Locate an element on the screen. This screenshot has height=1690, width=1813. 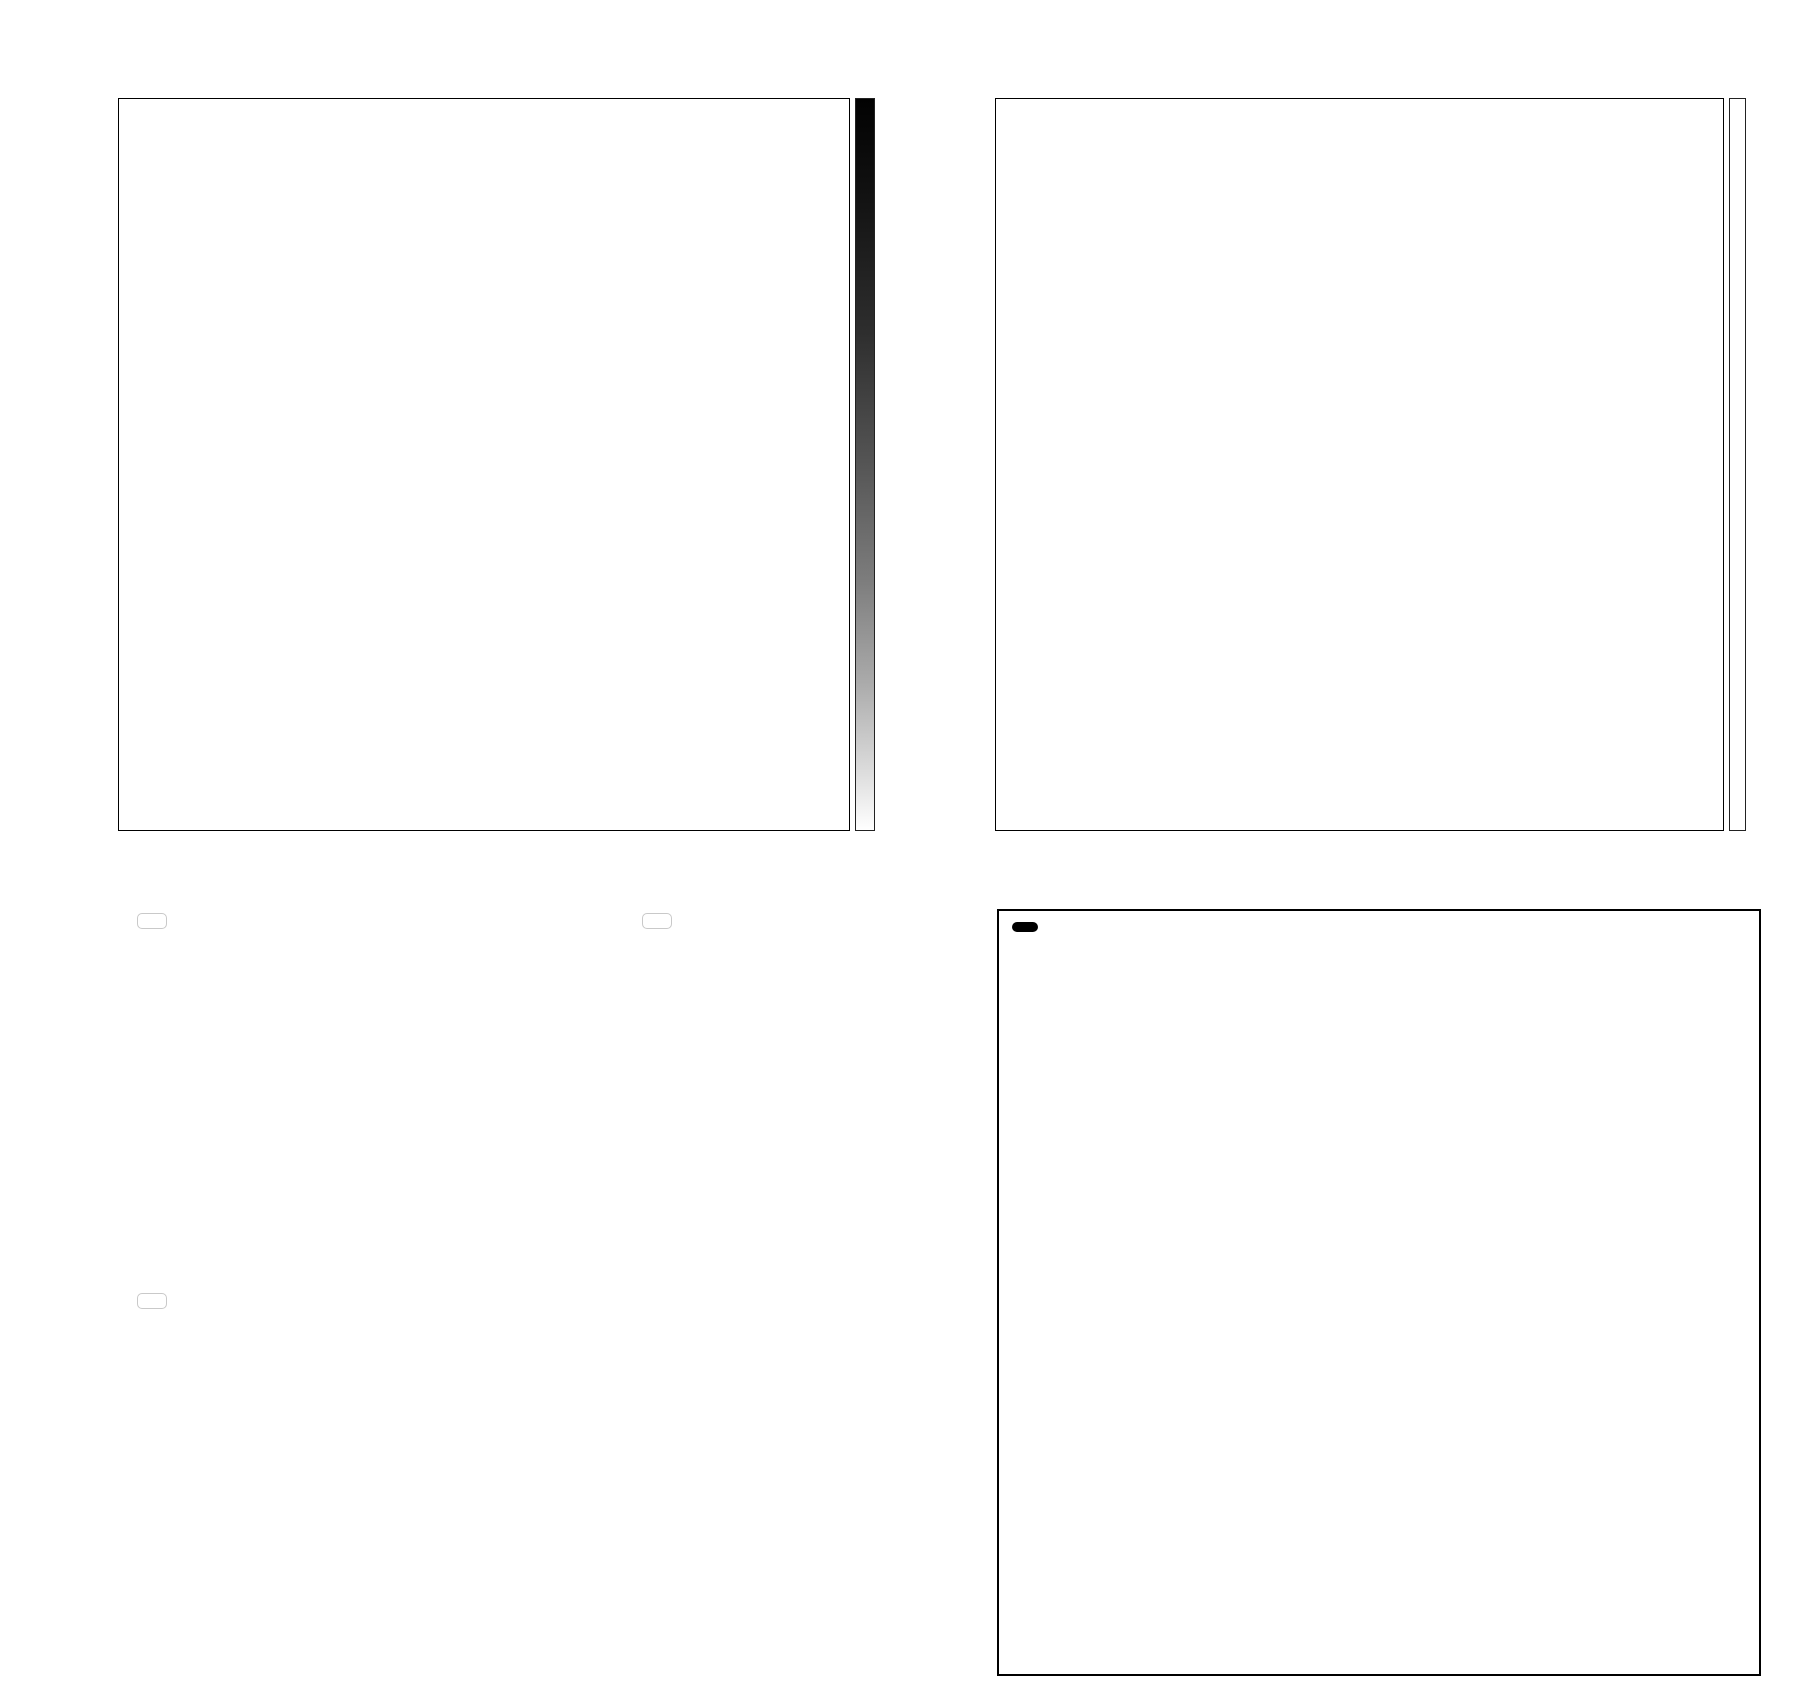
wind-legend is located at coordinates (152, 921).